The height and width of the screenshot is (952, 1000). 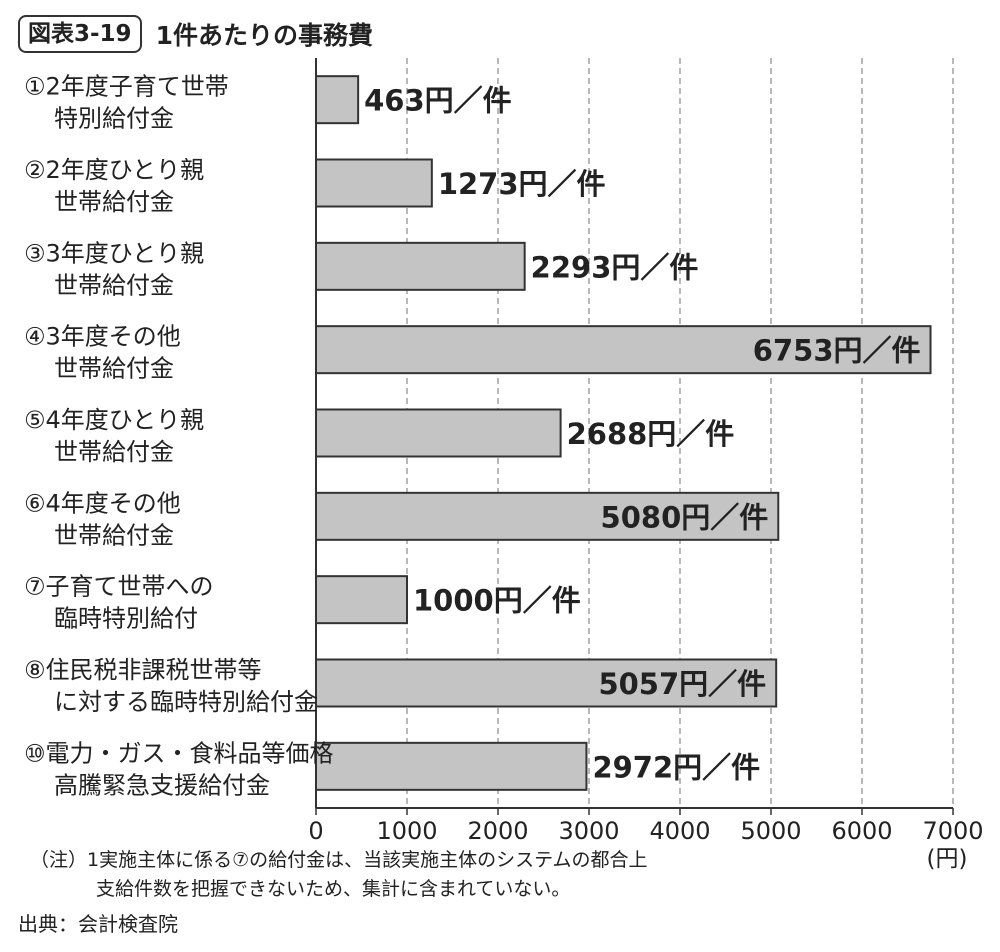 I want to click on category-label-line1: ②2年度ひとり親, so click(x=114, y=170).